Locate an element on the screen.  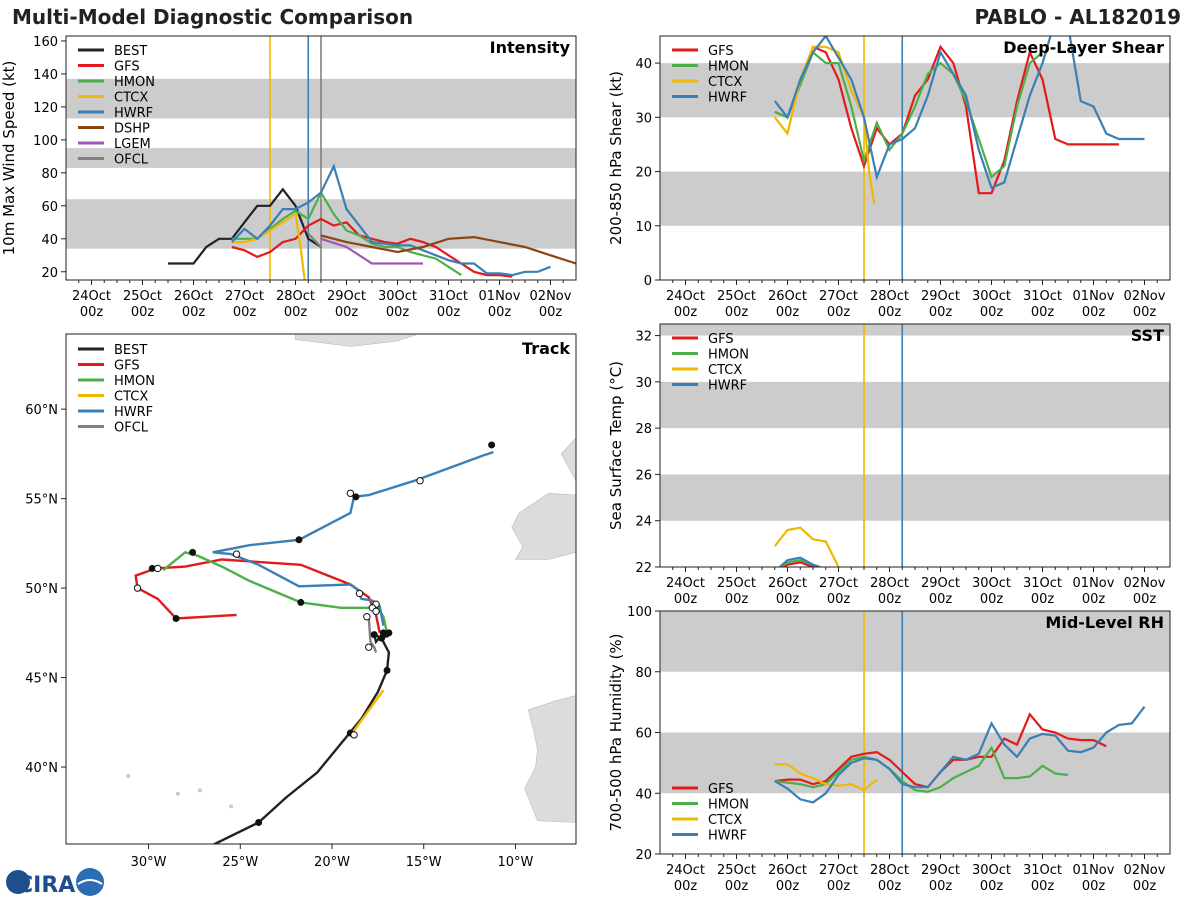
y-tick-label: 140 is located at coordinates (45, 75).